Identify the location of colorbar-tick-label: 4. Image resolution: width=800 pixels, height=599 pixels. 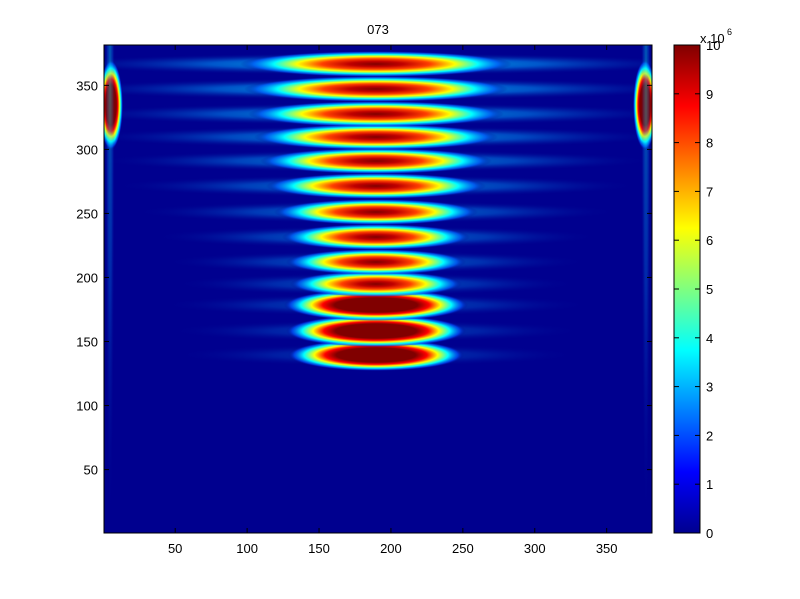
(709, 338).